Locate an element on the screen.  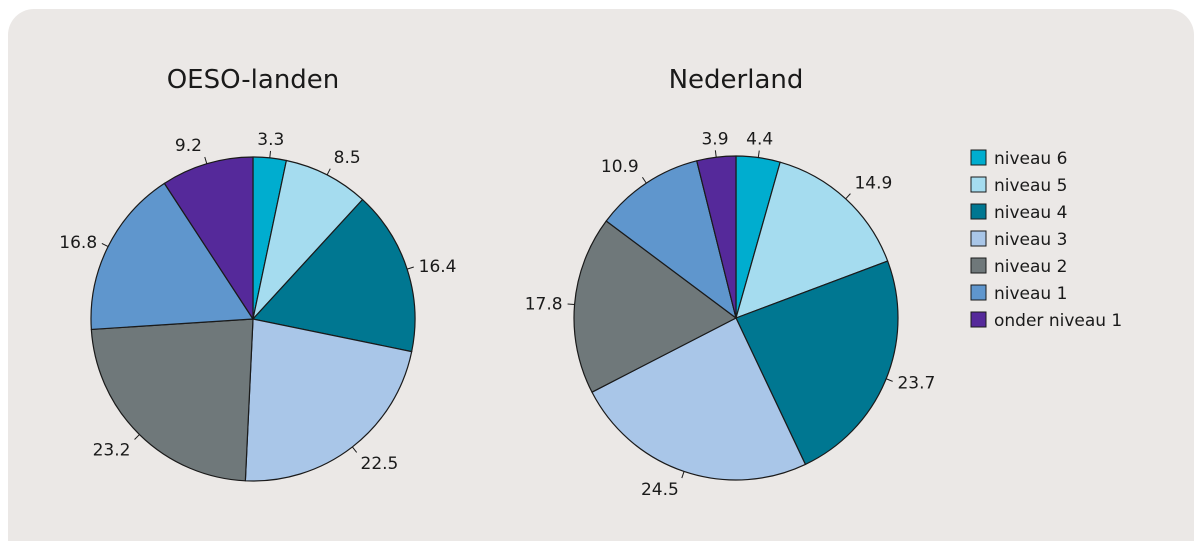
chart-title-nederland: Nederland is located at coordinates (736, 80).